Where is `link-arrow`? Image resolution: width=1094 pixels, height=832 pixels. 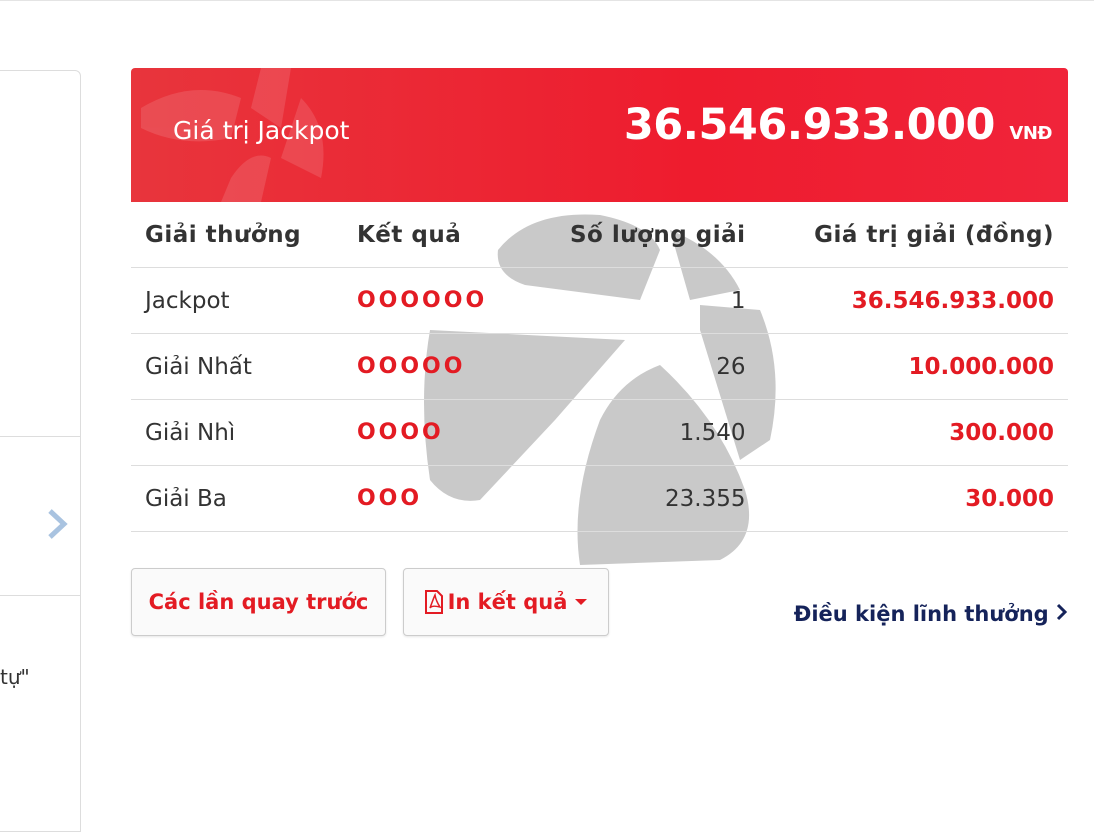 link-arrow is located at coordinates (1062, 612).